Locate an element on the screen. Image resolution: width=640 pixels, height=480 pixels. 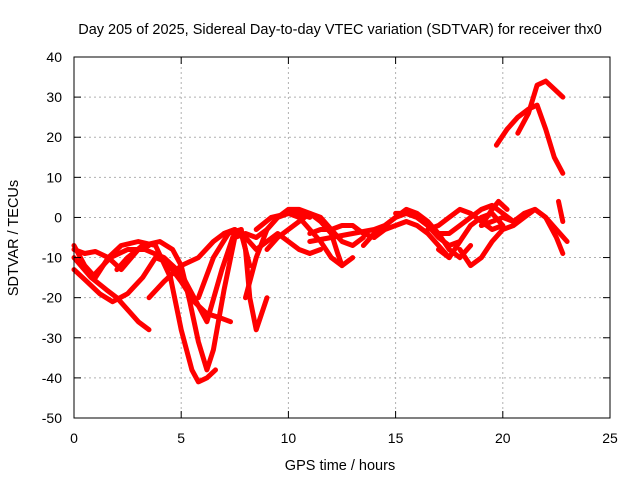
y-tick-labels: -50 -40 -30 -20 -10 0 10 20 30 40 is located at coordinates (52, 237).